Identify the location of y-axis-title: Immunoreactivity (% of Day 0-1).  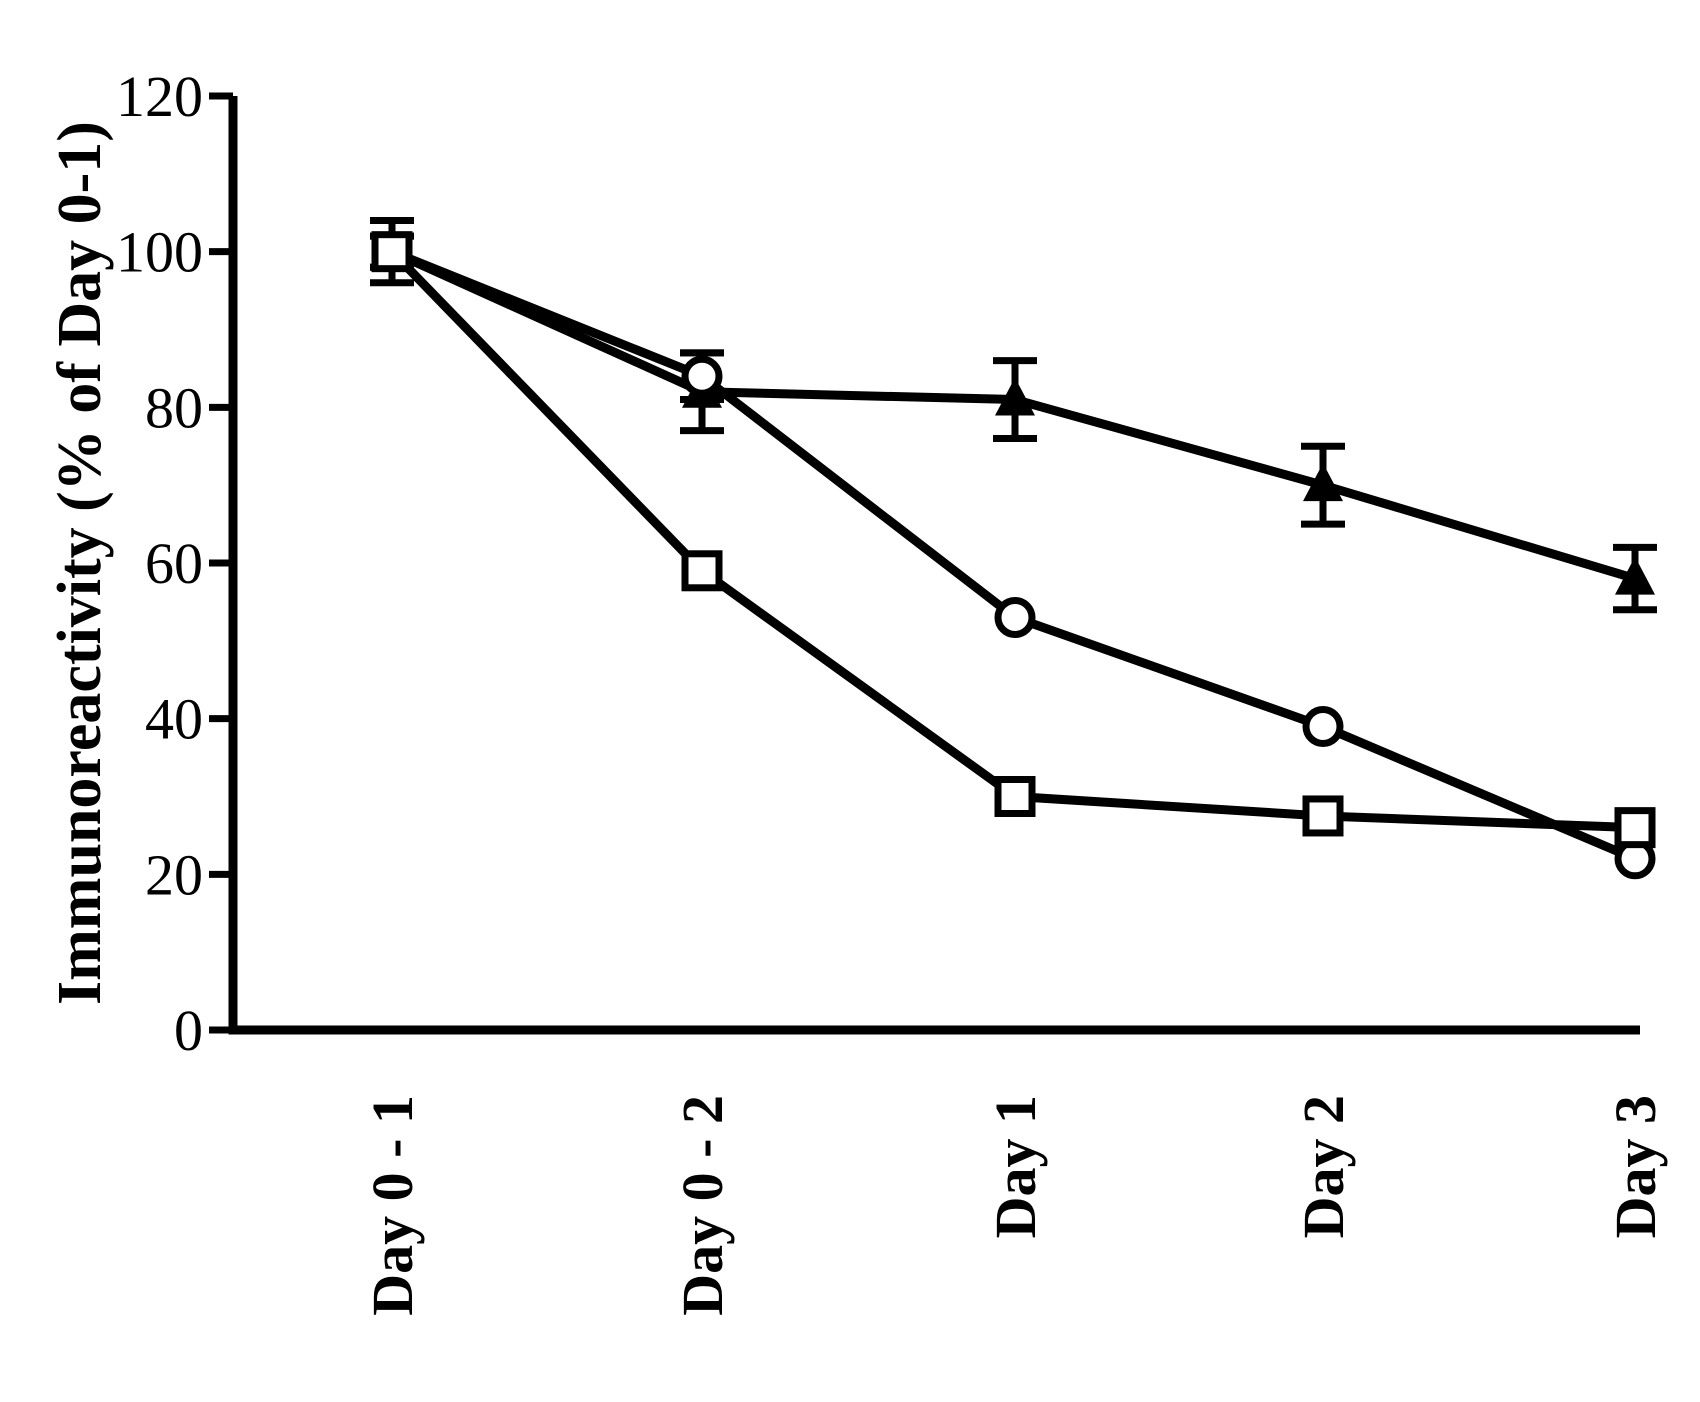
(80, 563).